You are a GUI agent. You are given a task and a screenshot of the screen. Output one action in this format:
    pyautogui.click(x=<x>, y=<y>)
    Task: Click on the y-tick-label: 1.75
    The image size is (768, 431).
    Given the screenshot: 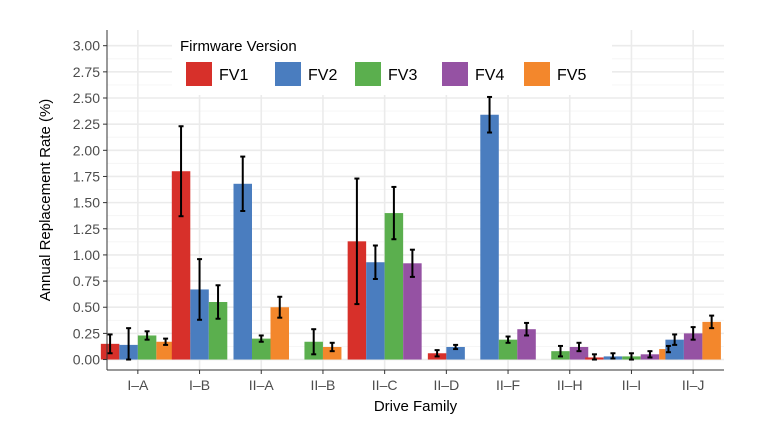 What is the action you would take?
    pyautogui.click(x=86, y=176)
    